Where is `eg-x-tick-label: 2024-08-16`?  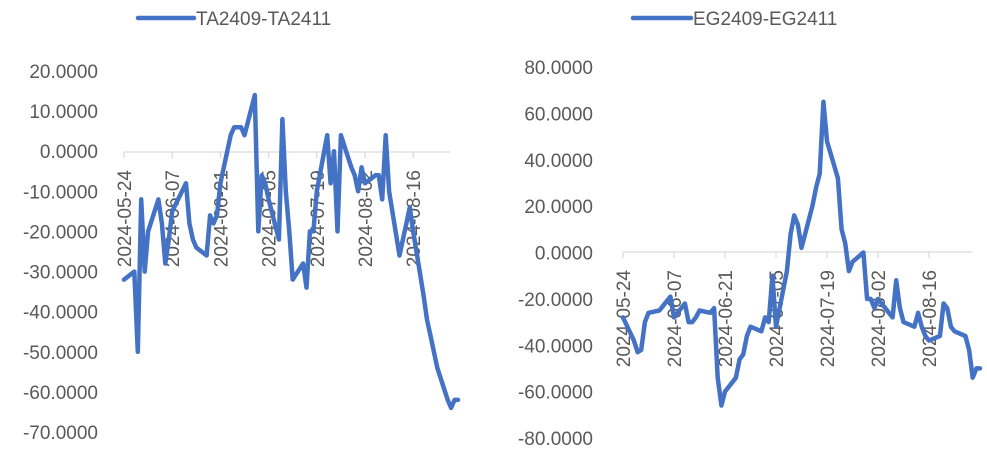 eg-x-tick-label: 2024-08-16 is located at coordinates (930, 318).